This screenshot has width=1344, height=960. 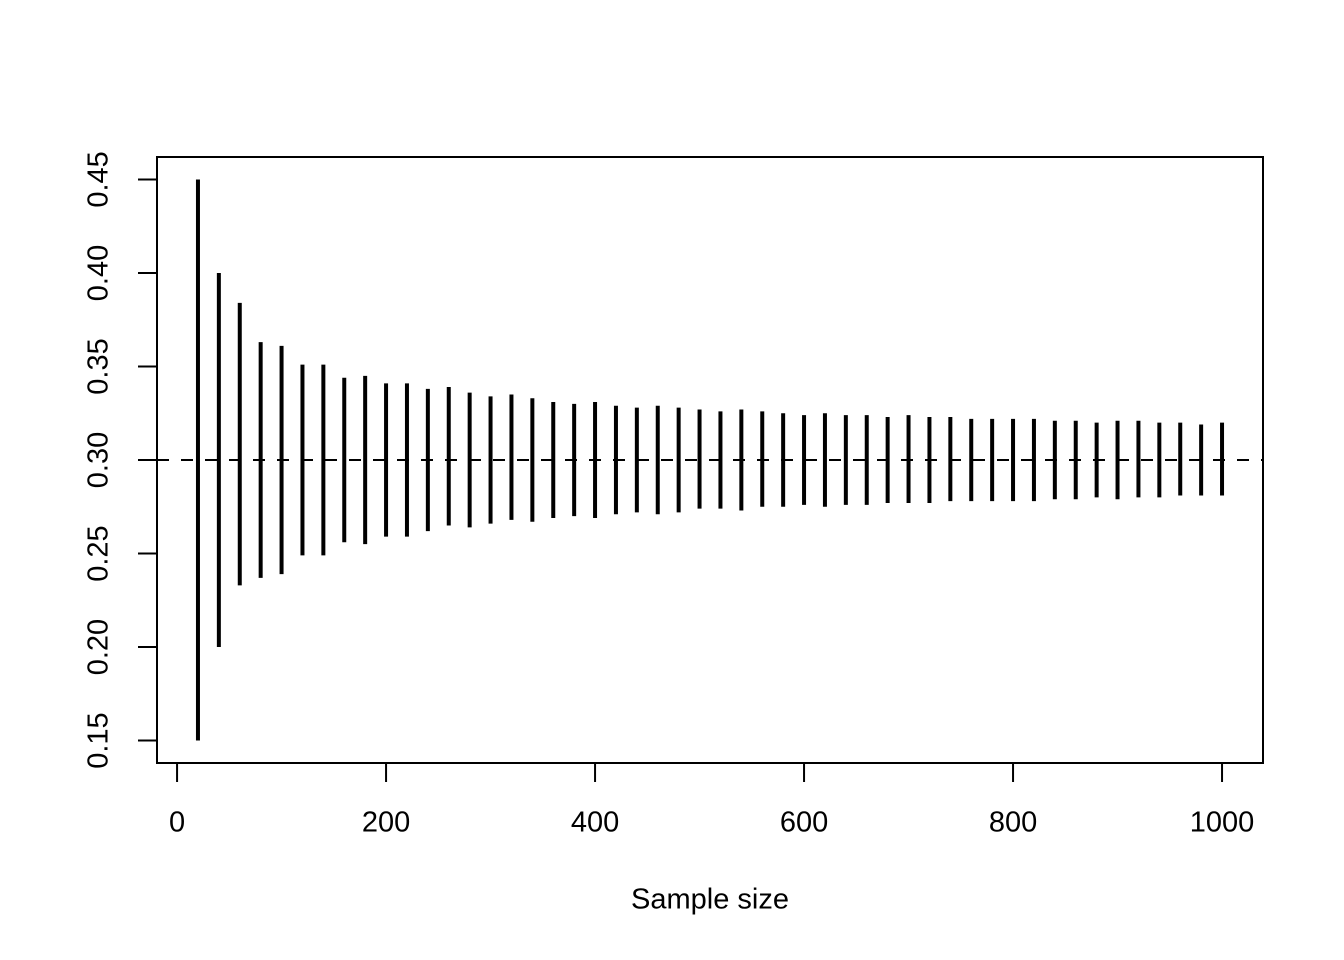 I want to click on x-tick-label: 800, so click(x=1013, y=823).